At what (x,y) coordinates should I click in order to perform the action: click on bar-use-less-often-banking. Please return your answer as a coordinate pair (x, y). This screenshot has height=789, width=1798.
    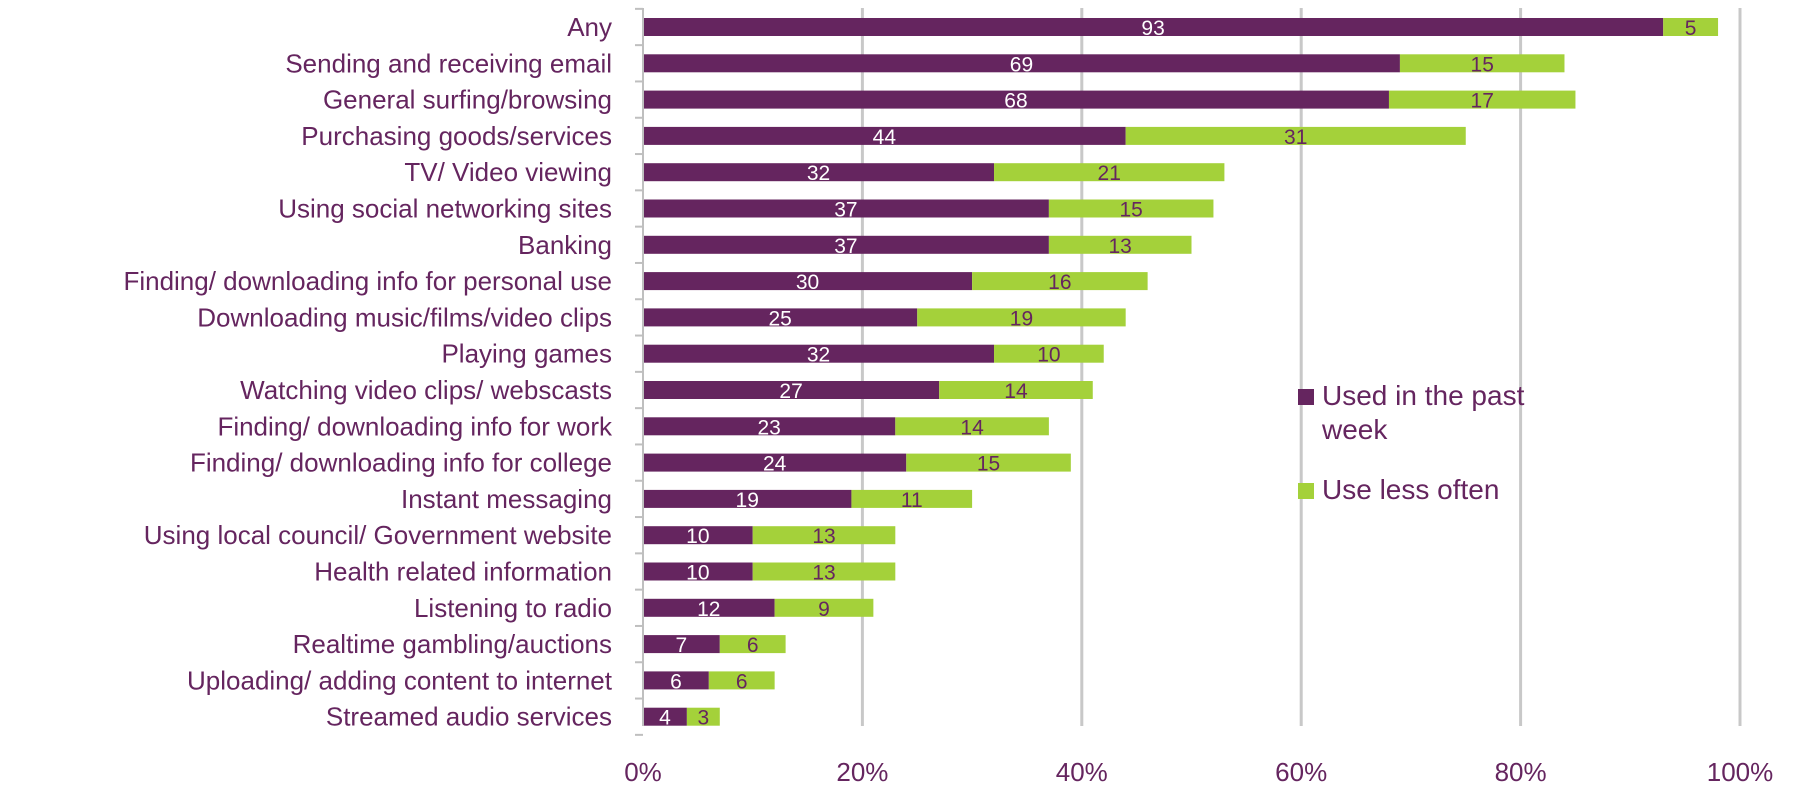
    Looking at the image, I should click on (1120, 244).